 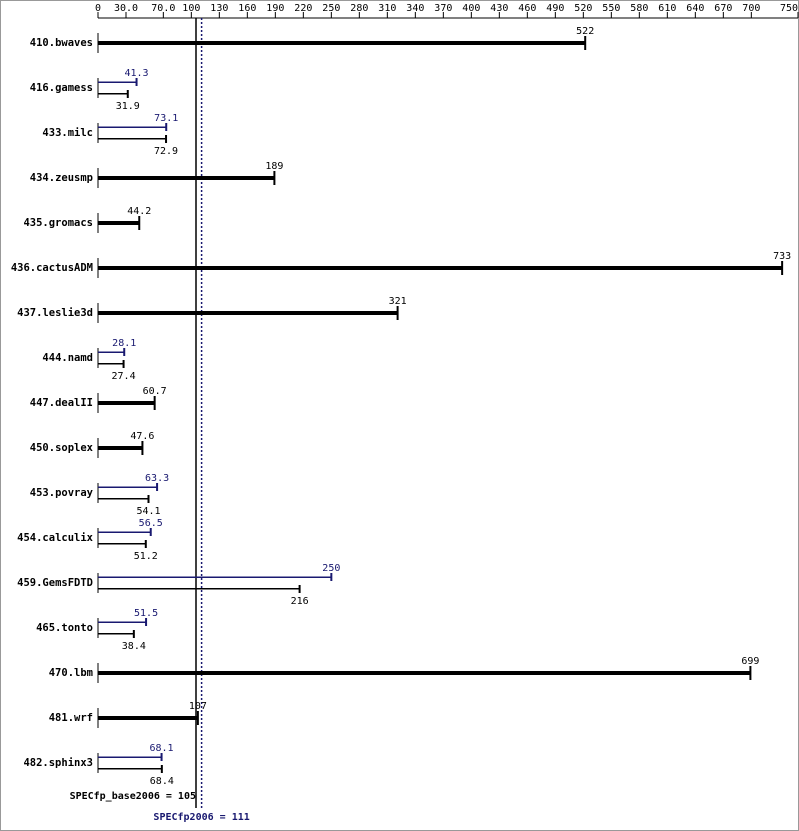 I want to click on x-tick-label: 100, so click(x=191, y=8).